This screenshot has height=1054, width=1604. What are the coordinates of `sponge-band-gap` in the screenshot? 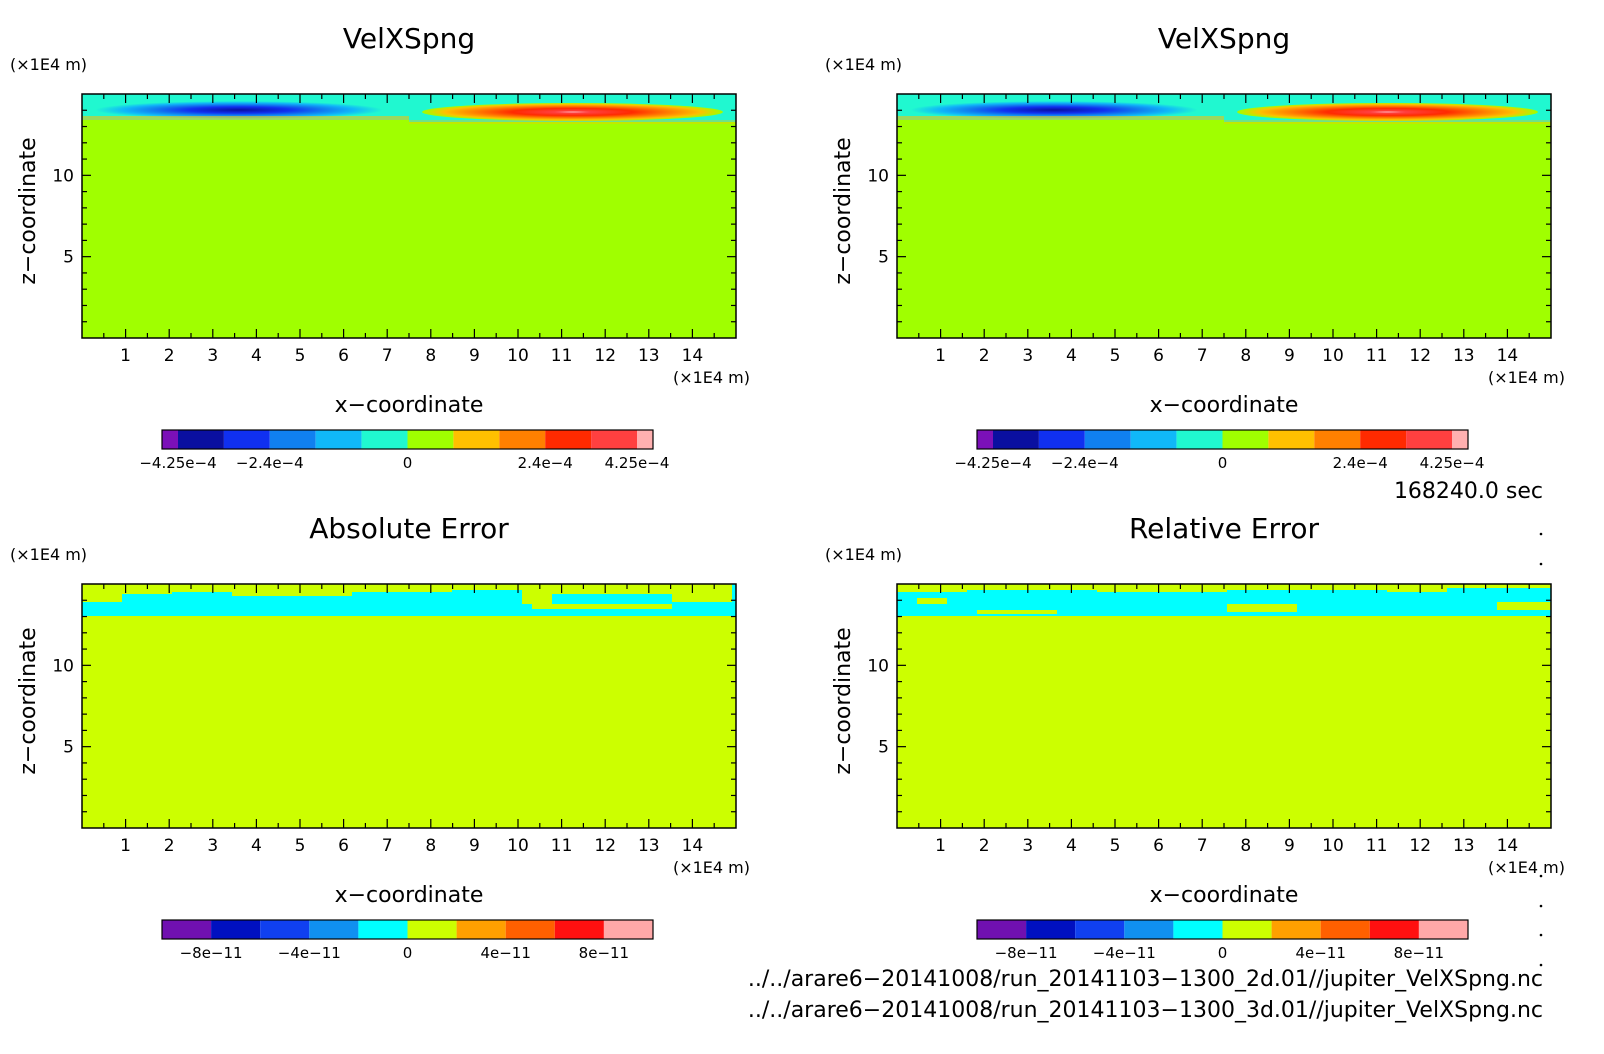 It's located at (1387, 124).